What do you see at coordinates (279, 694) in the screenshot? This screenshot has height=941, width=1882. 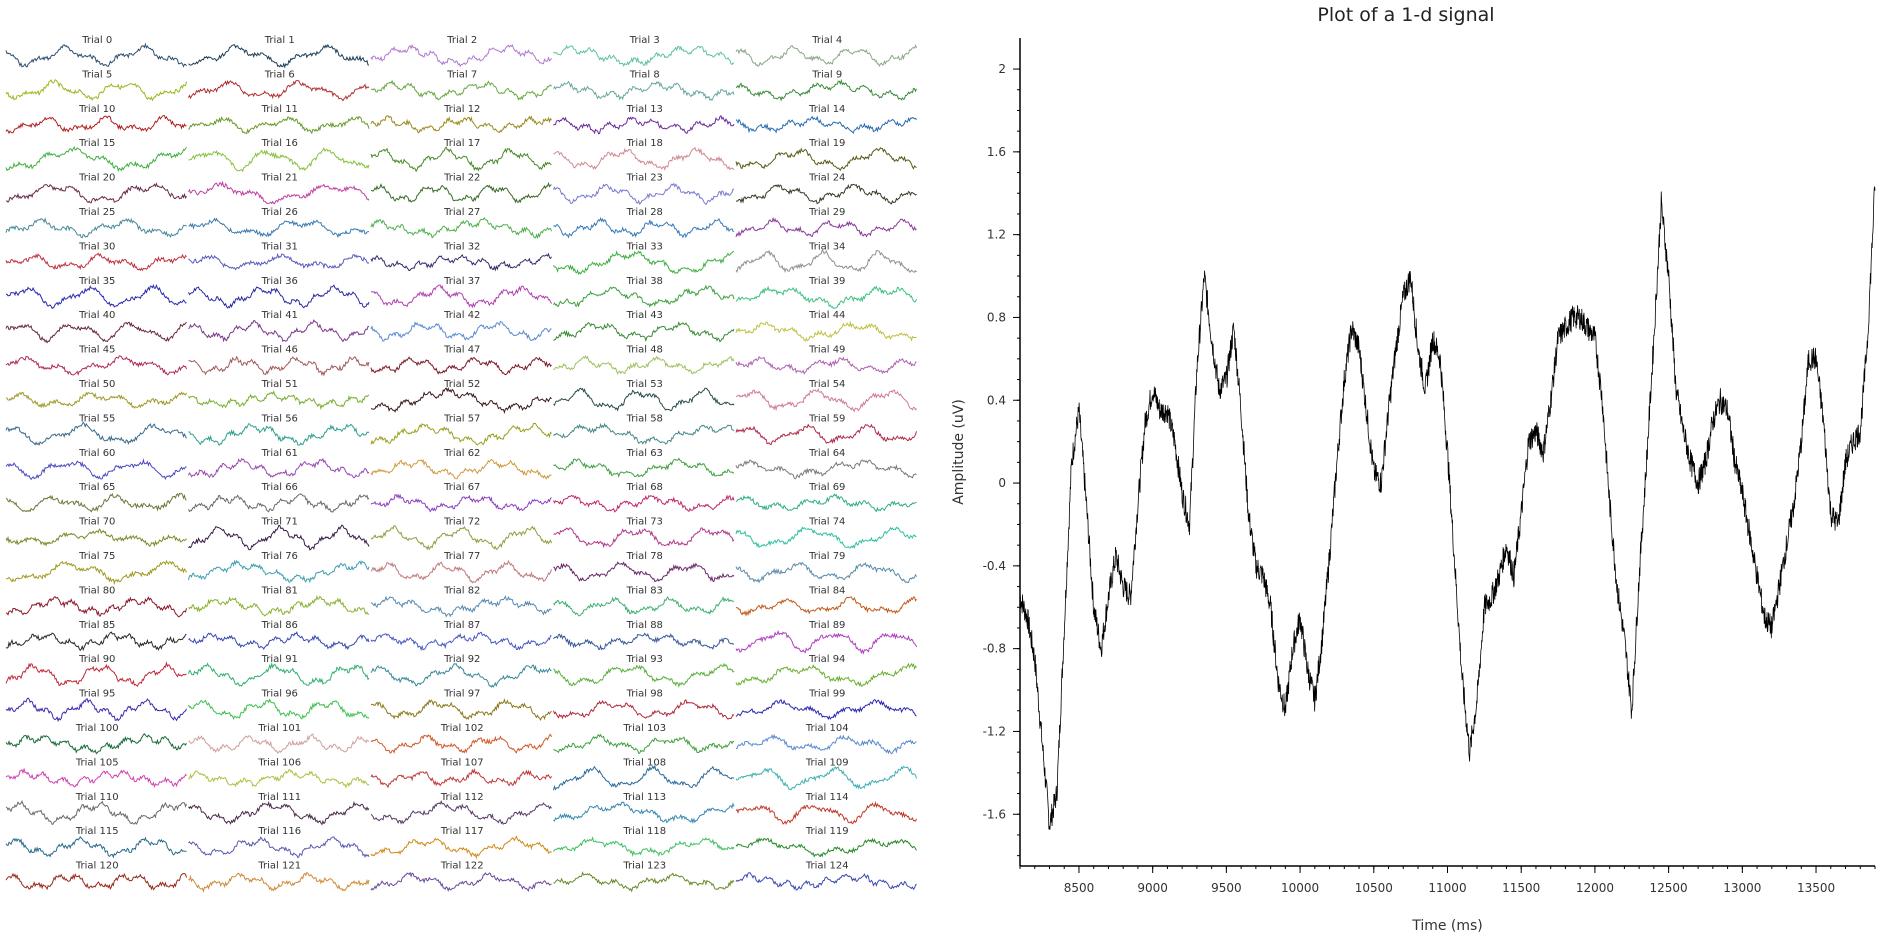 I see `trial-label: Trial 96` at bounding box center [279, 694].